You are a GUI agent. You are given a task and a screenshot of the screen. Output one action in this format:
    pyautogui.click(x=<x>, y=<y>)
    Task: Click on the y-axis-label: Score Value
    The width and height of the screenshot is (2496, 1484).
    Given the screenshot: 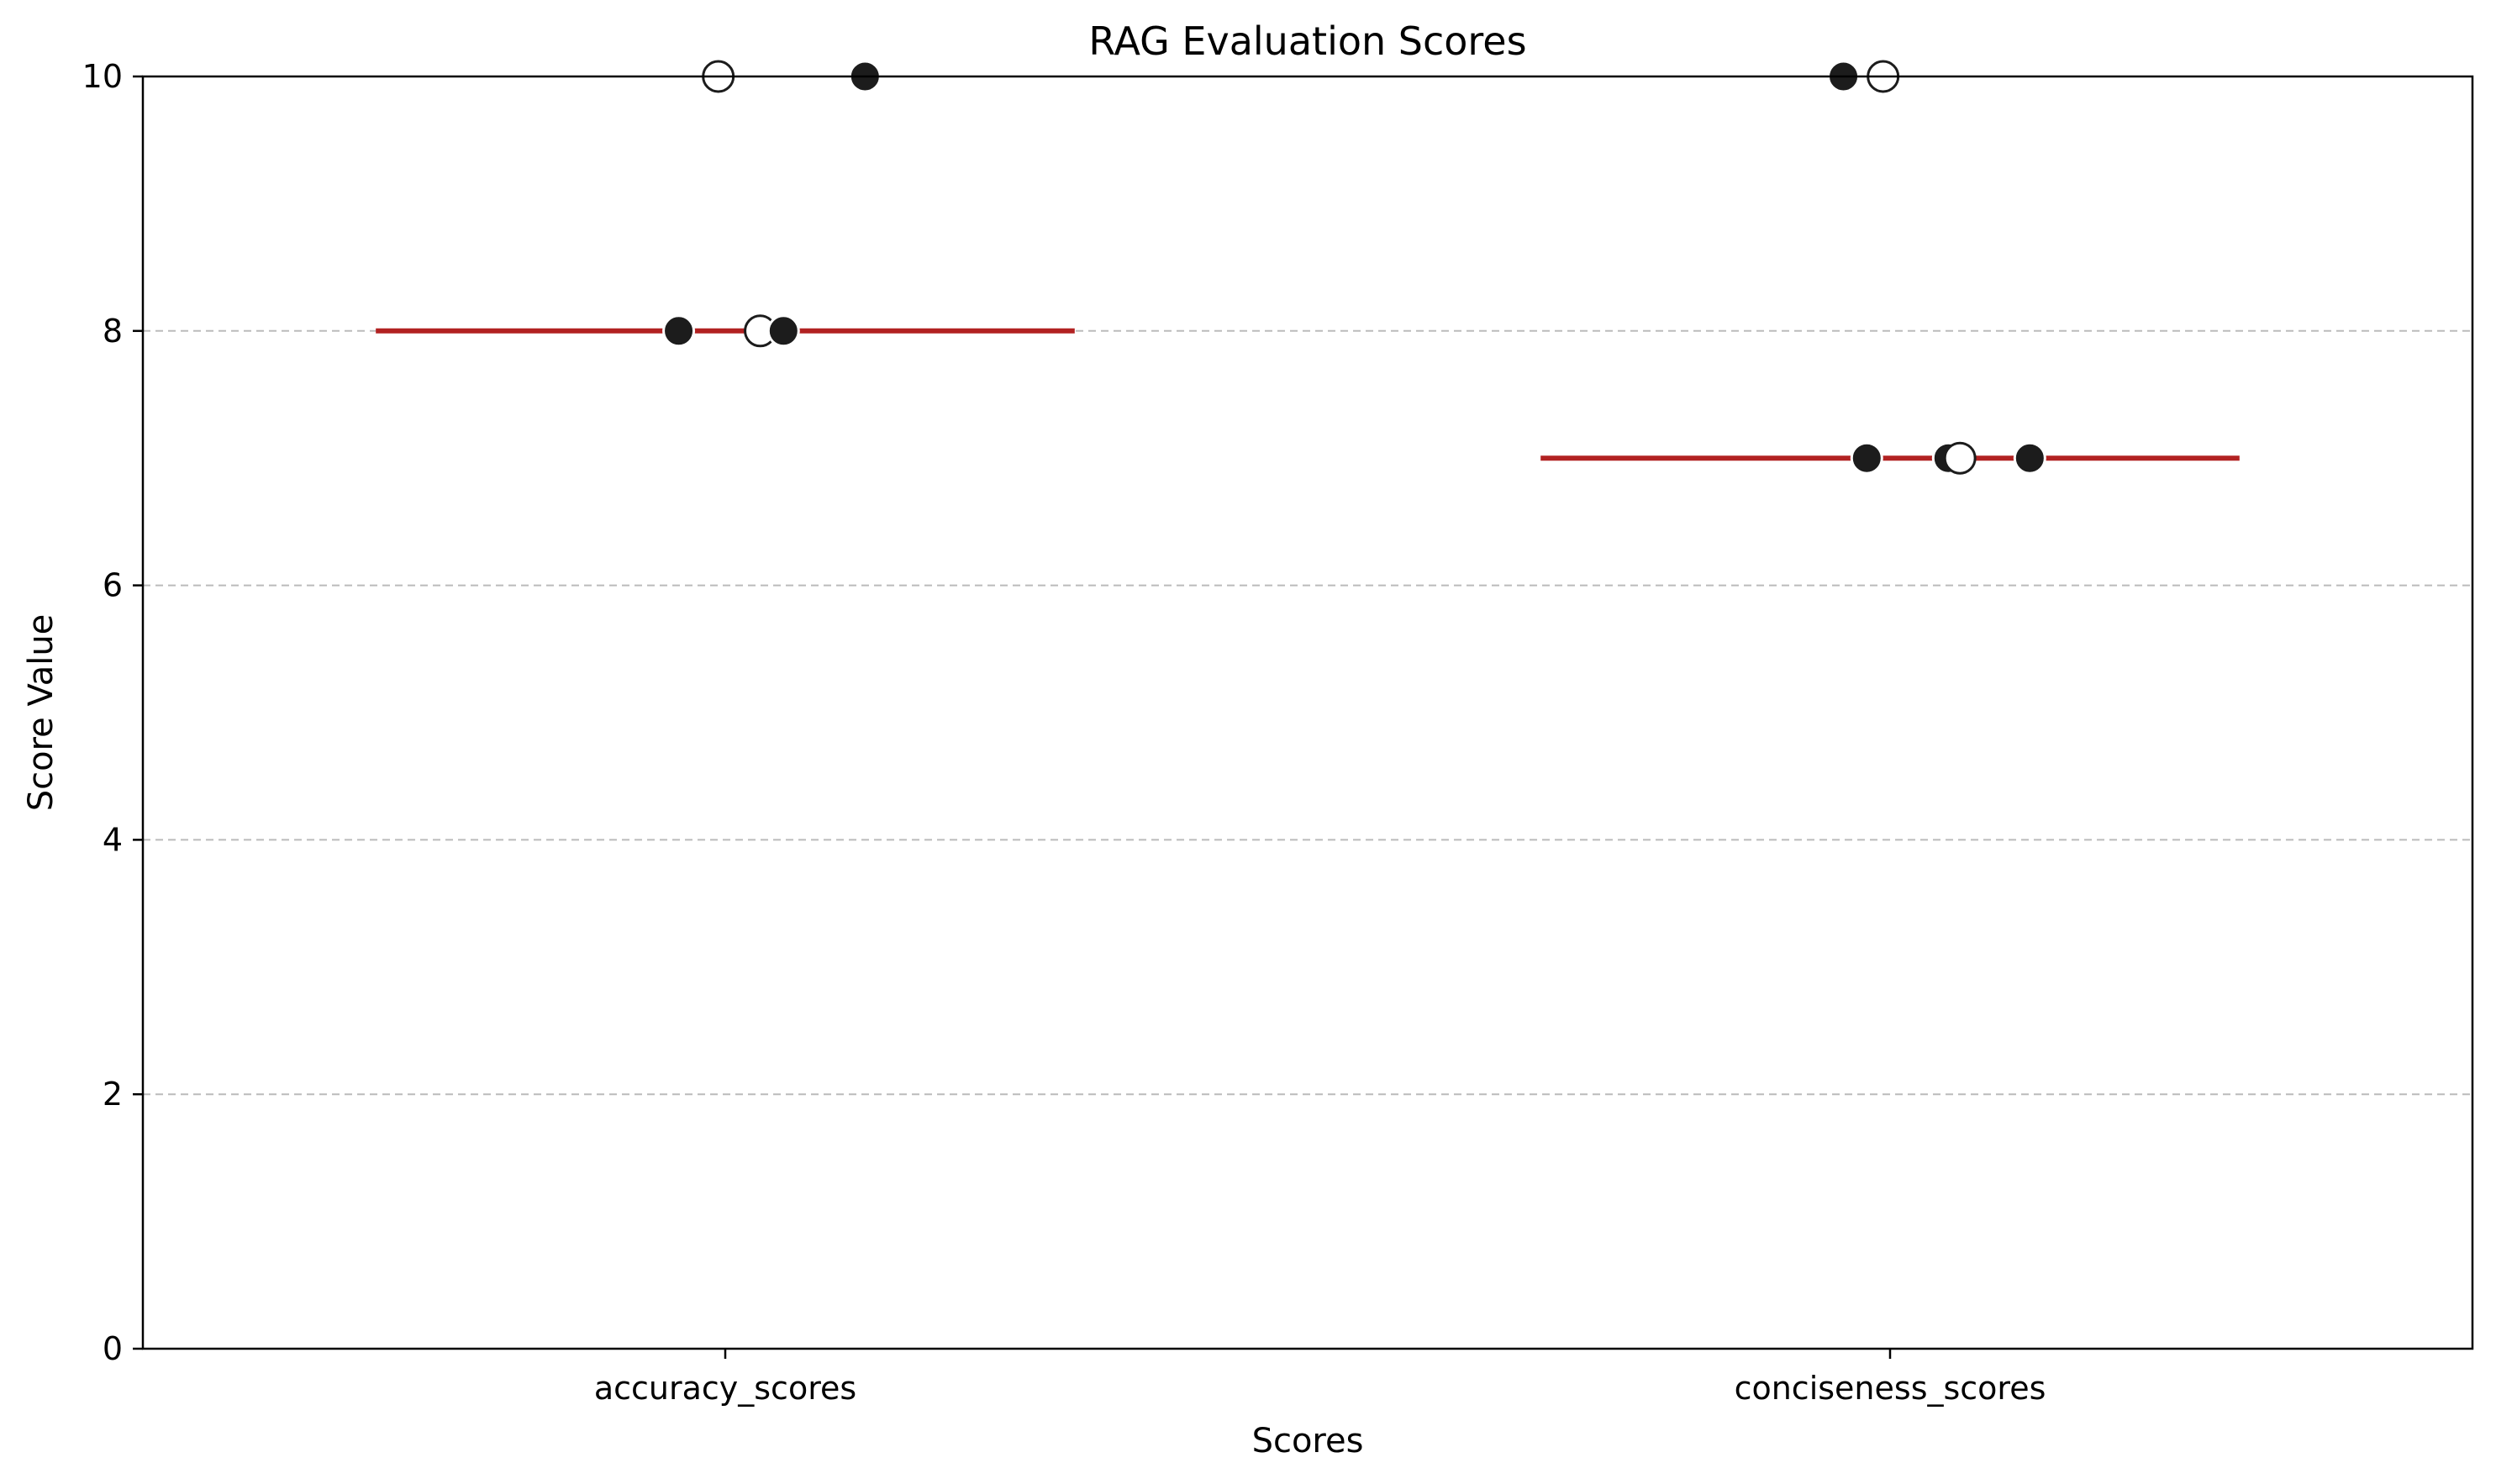 What is the action you would take?
    pyautogui.click(x=41, y=713)
    